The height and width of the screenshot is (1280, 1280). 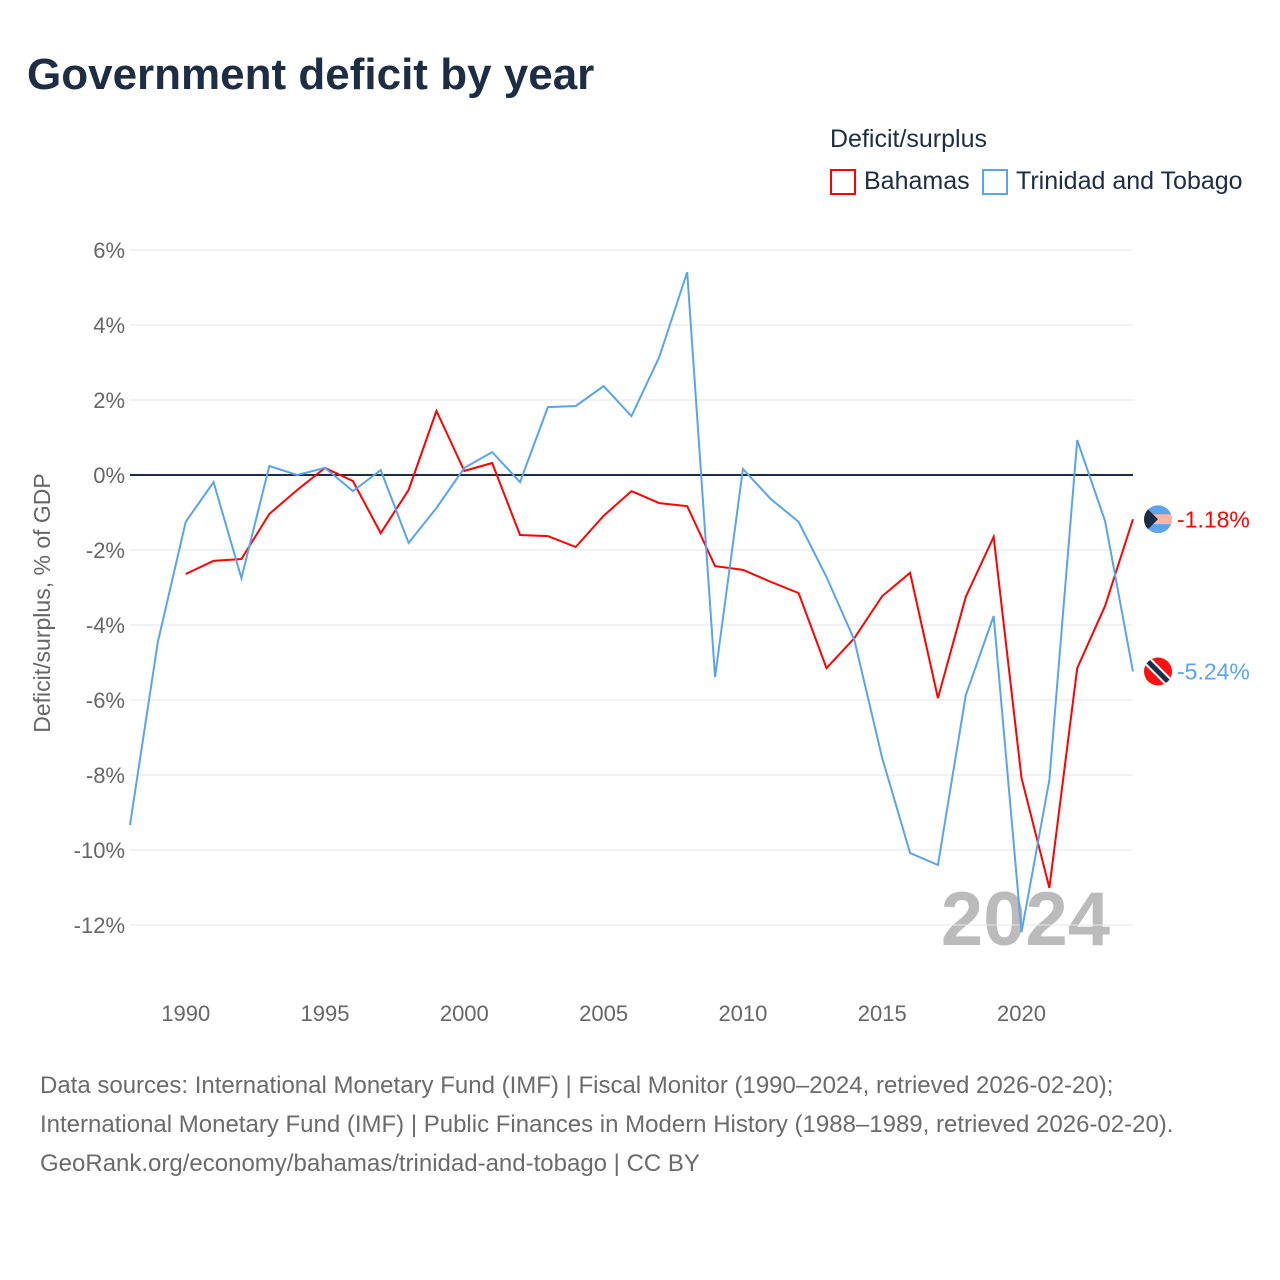 I want to click on y-tick-label: -4%, so click(x=105, y=625).